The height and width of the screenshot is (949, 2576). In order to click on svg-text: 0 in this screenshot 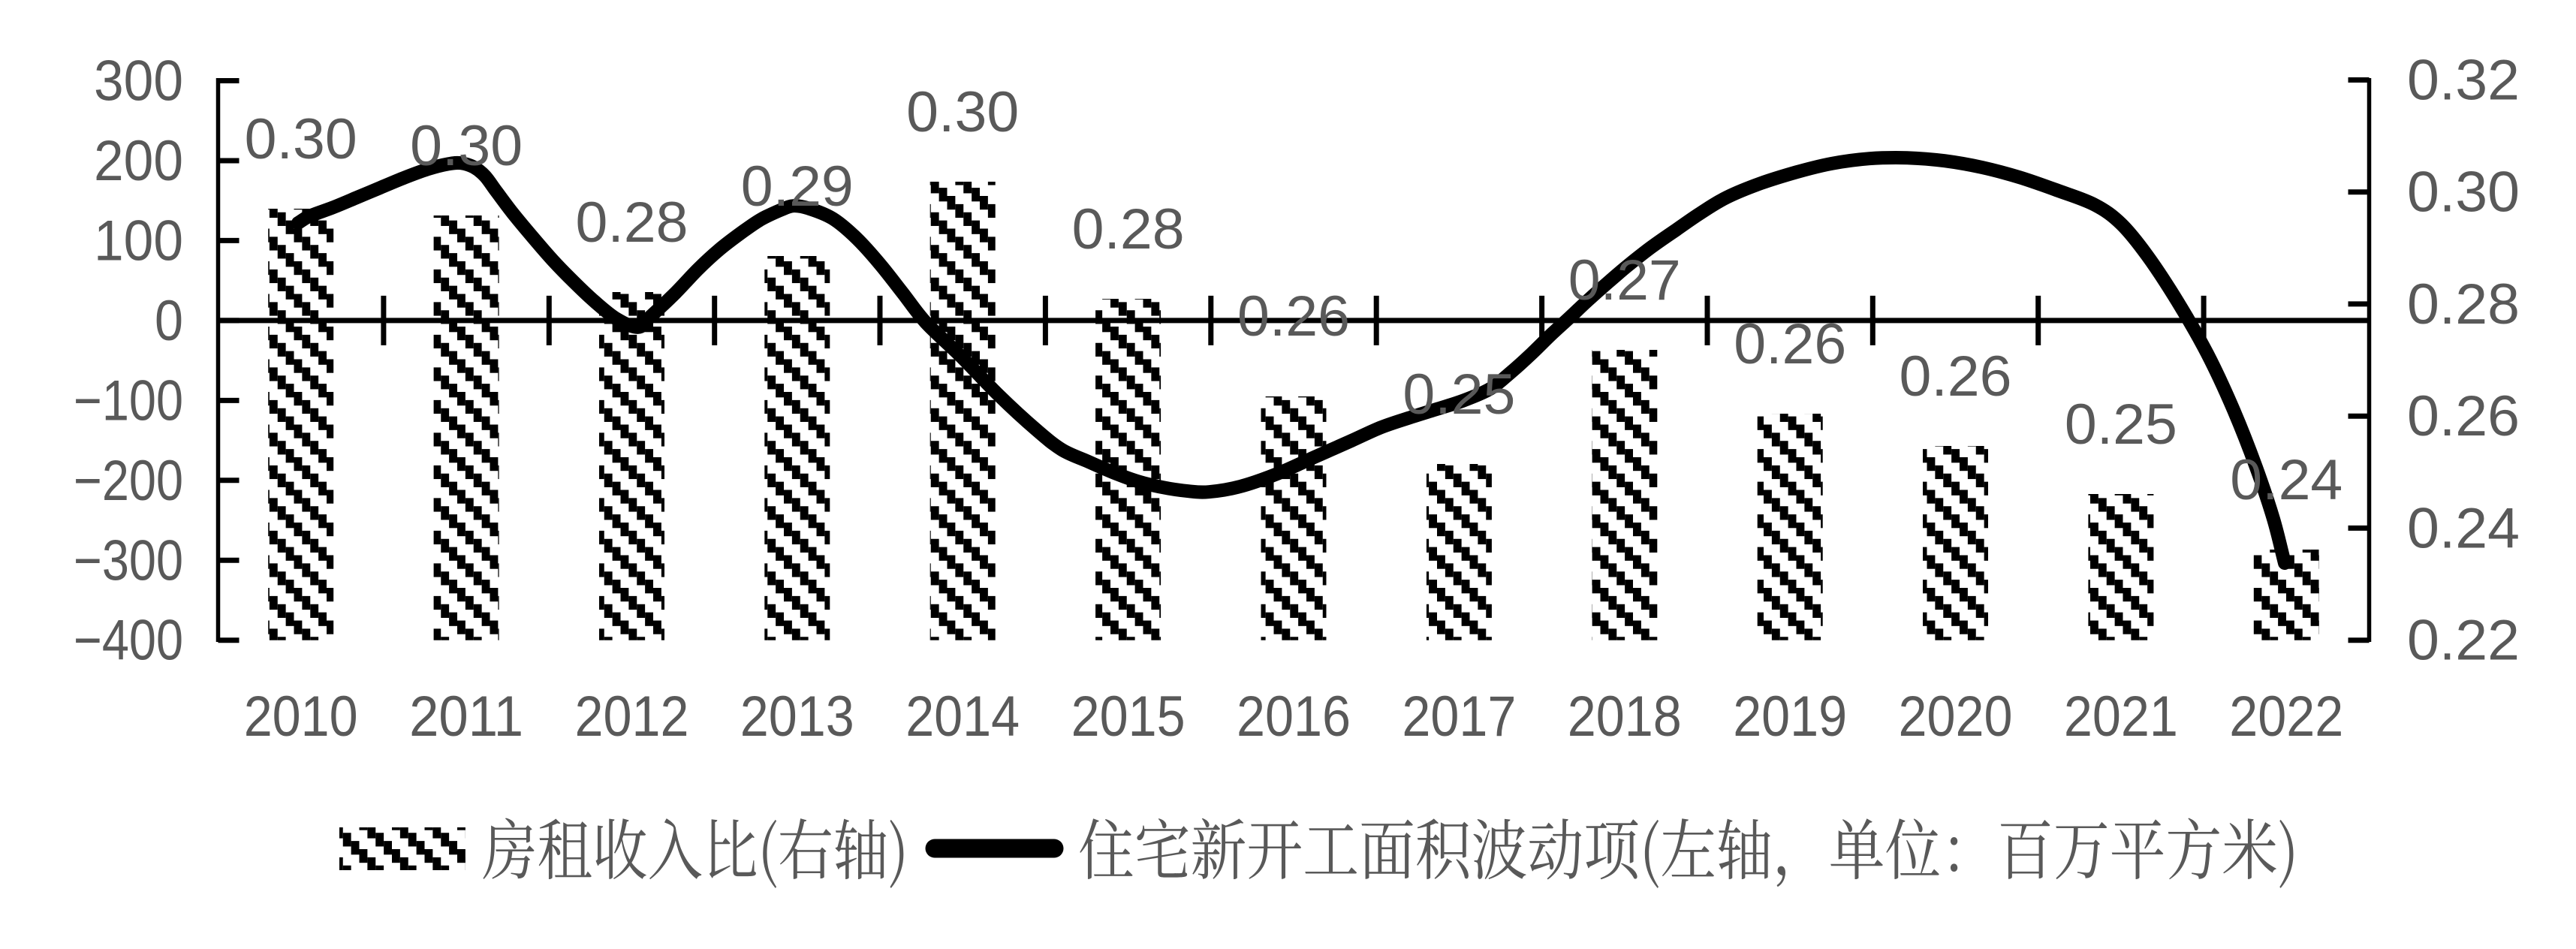, I will do `click(169, 321)`.